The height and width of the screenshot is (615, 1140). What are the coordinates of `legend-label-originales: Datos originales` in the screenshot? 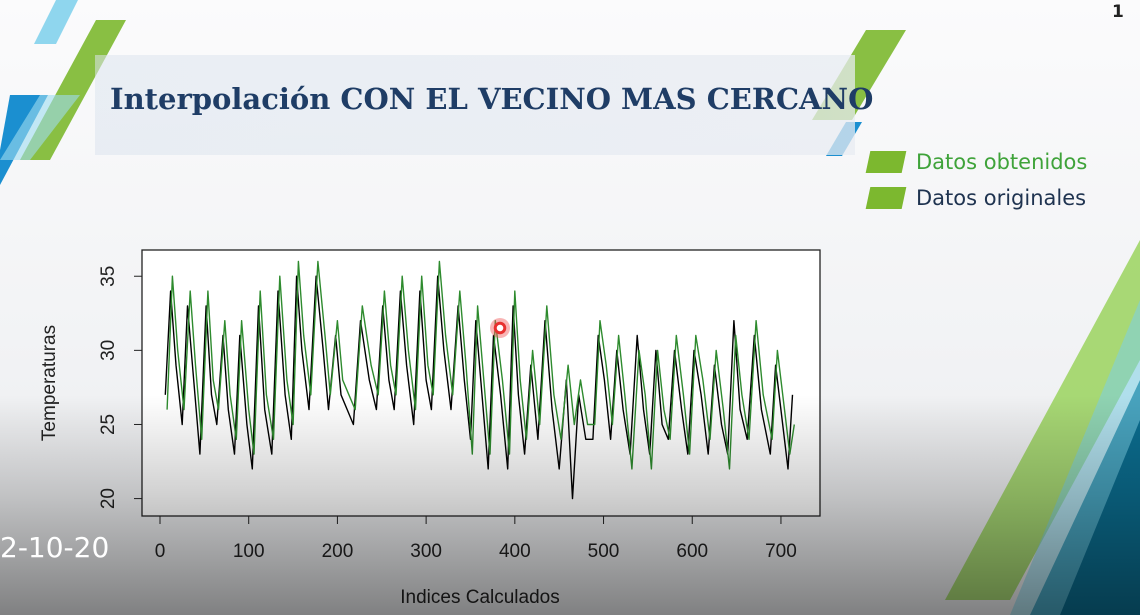 It's located at (1001, 198).